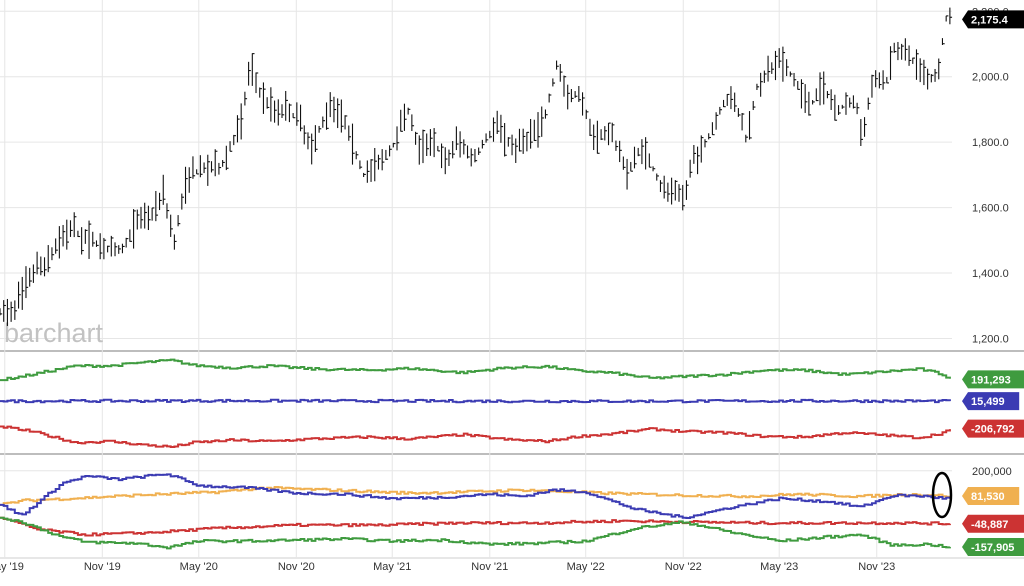 The image size is (1024, 586). What do you see at coordinates (991, 401) in the screenshot?
I see `net-last-tag: 15,499` at bounding box center [991, 401].